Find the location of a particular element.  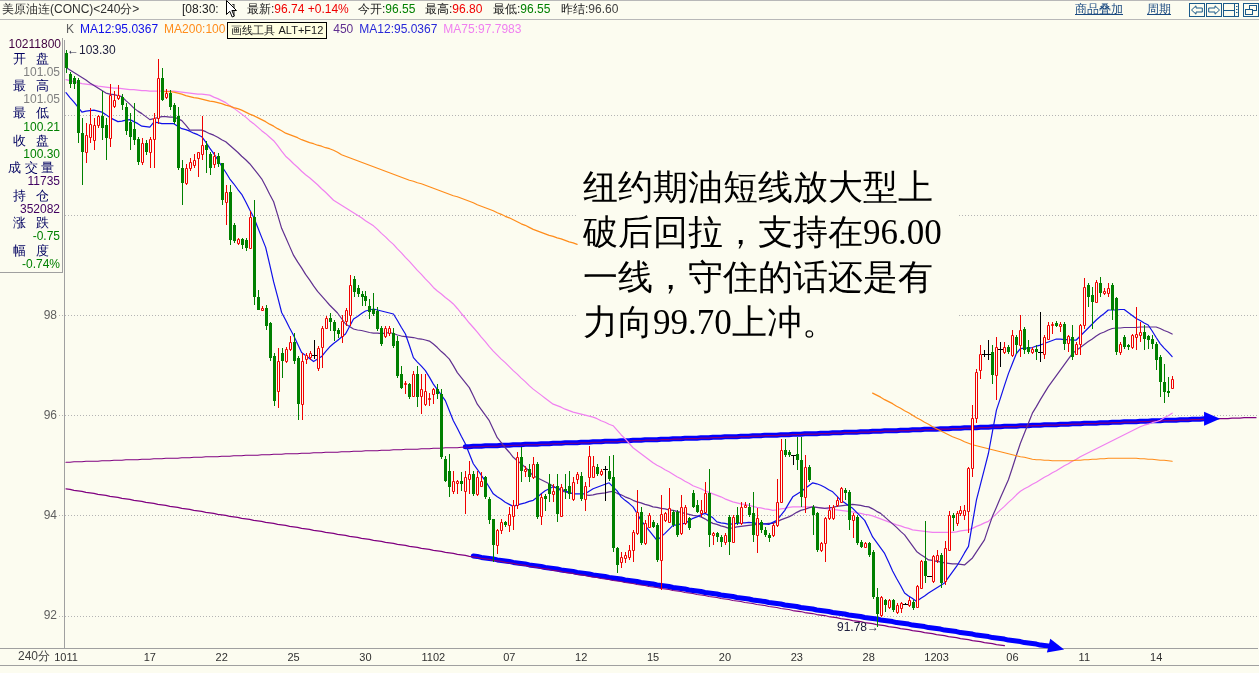

x-tick-label: 20 is located at coordinates (725, 657).